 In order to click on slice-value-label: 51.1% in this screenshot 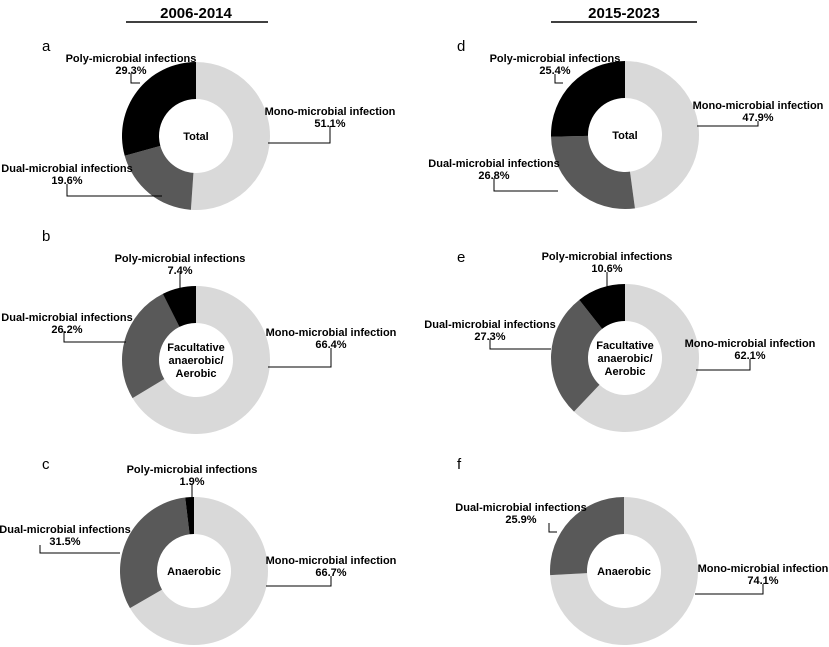, I will do `click(329, 124)`.